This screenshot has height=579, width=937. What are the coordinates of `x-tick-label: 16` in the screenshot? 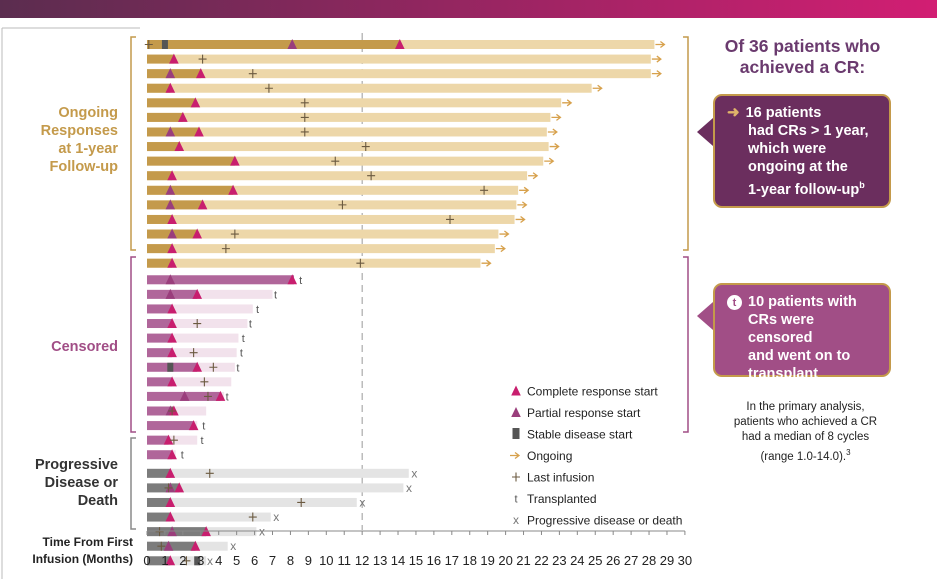 It's located at (434, 560).